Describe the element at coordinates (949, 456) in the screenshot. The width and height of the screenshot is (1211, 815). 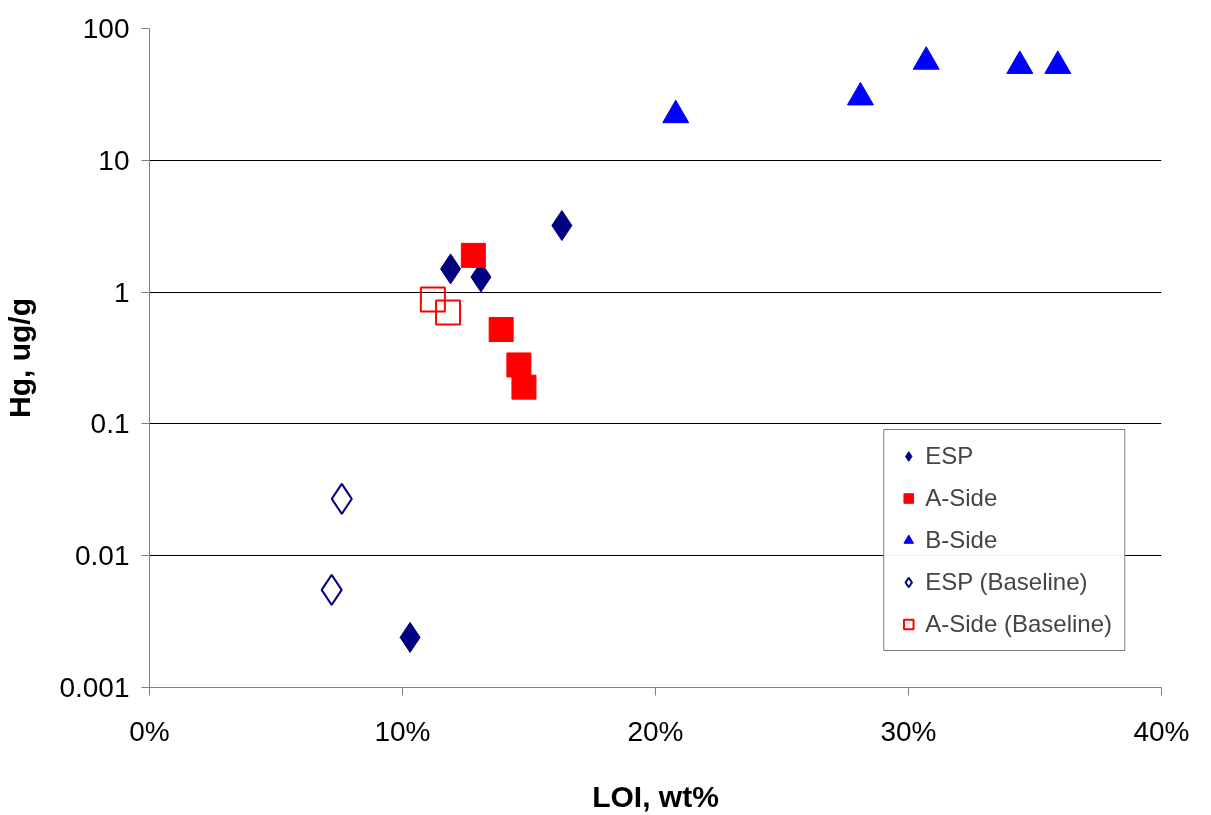
I see `legend-label: ESP` at that location.